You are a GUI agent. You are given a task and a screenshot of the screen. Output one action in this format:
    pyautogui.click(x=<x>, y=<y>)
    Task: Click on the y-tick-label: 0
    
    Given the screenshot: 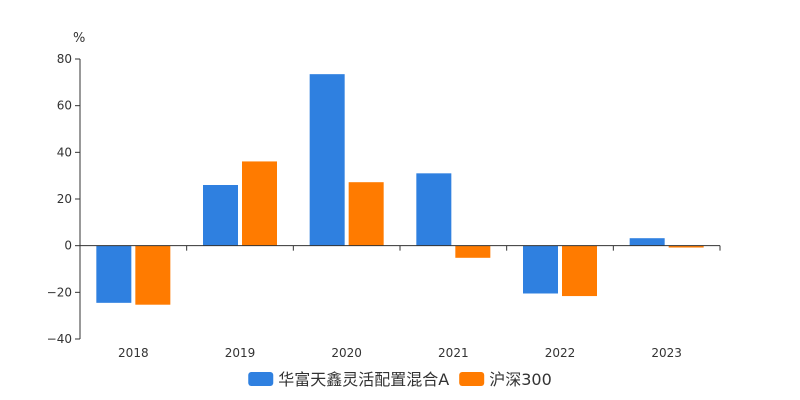 What is the action you would take?
    pyautogui.click(x=68, y=246)
    